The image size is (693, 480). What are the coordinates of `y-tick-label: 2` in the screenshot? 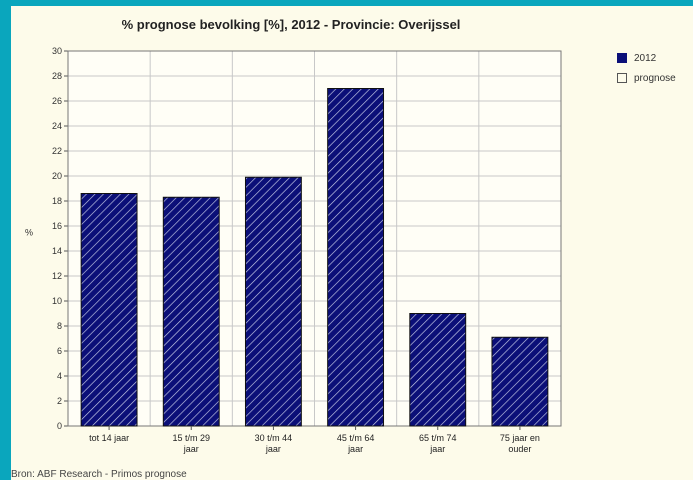 It's located at (59, 401).